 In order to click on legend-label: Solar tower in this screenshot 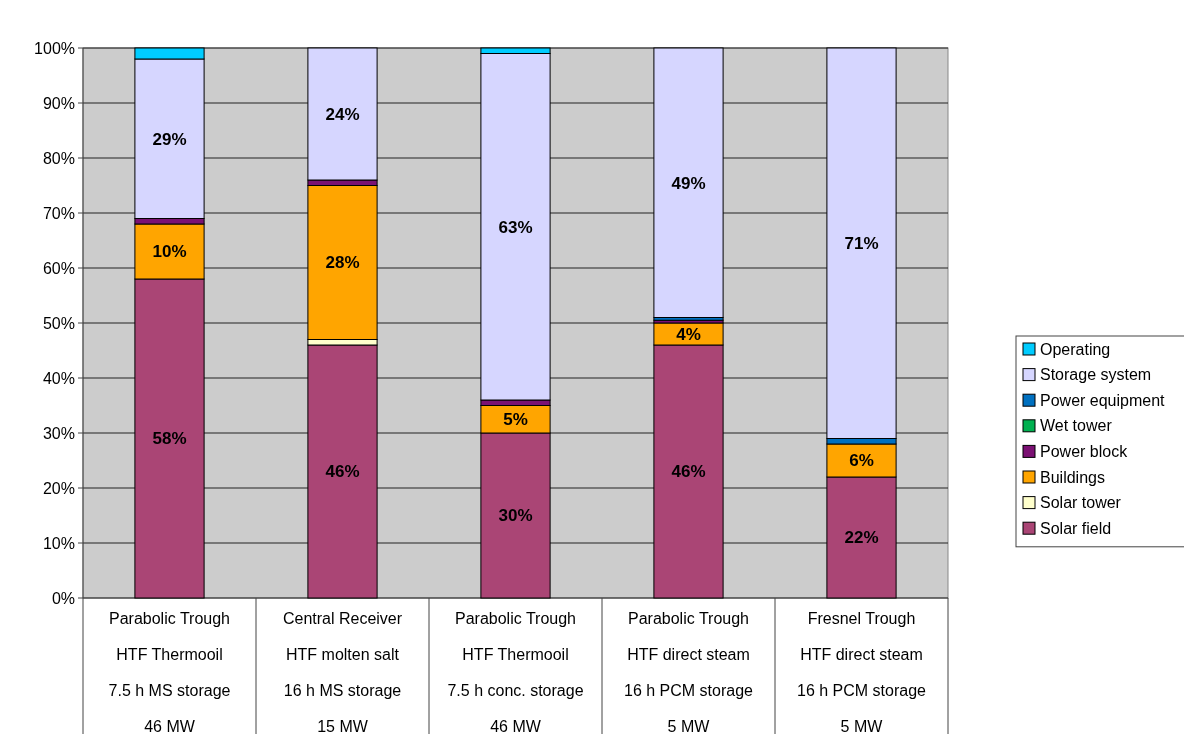, I will do `click(1081, 503)`.